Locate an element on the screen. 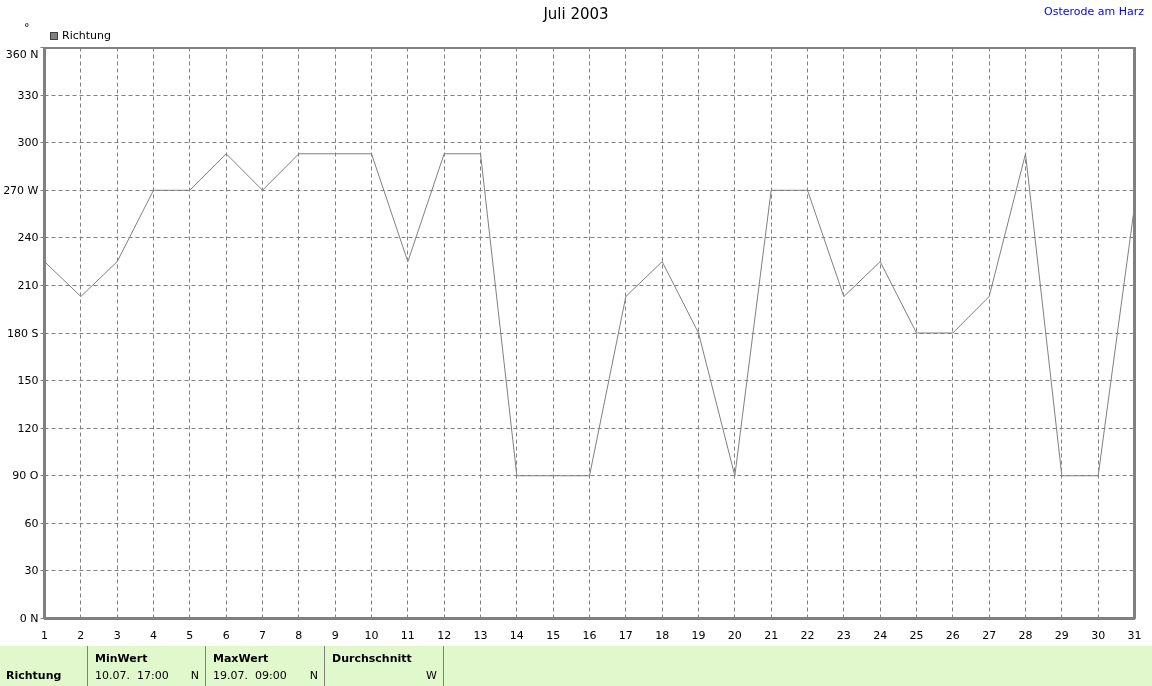 The image size is (1152, 686). x-tick-label: 16 is located at coordinates (589, 635).